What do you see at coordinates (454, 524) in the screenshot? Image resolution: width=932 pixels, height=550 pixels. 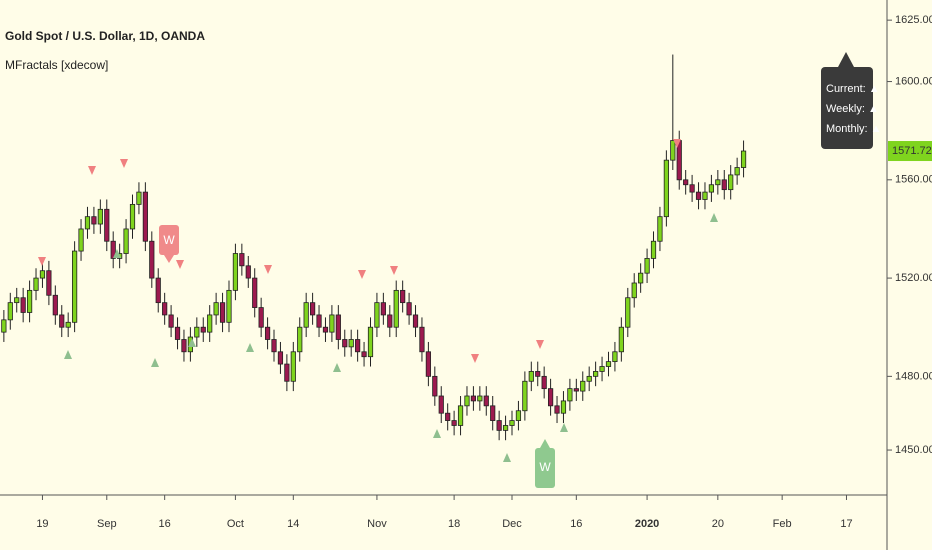 I see `x-tick-label: 18` at bounding box center [454, 524].